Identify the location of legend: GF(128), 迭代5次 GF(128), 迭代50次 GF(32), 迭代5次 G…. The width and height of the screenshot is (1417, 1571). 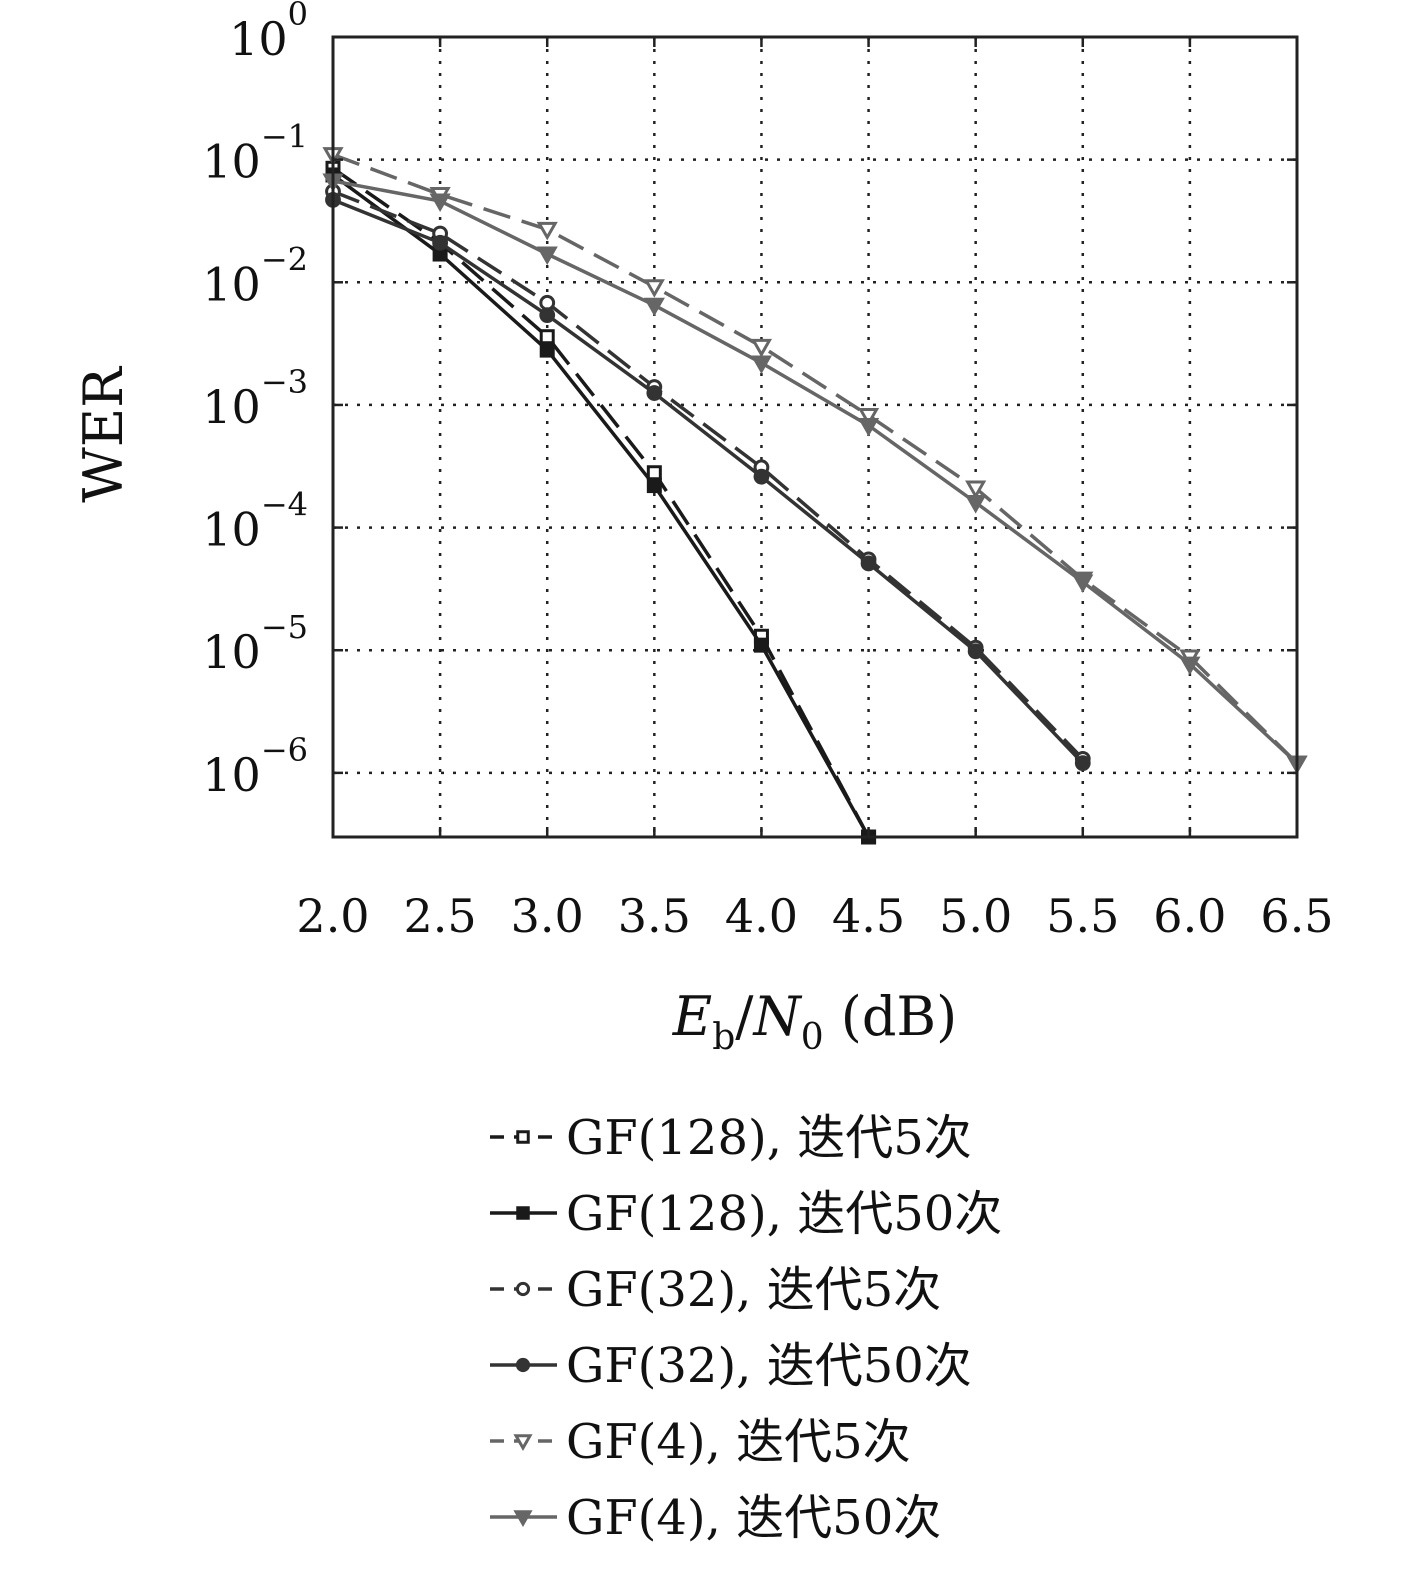
(746, 1328).